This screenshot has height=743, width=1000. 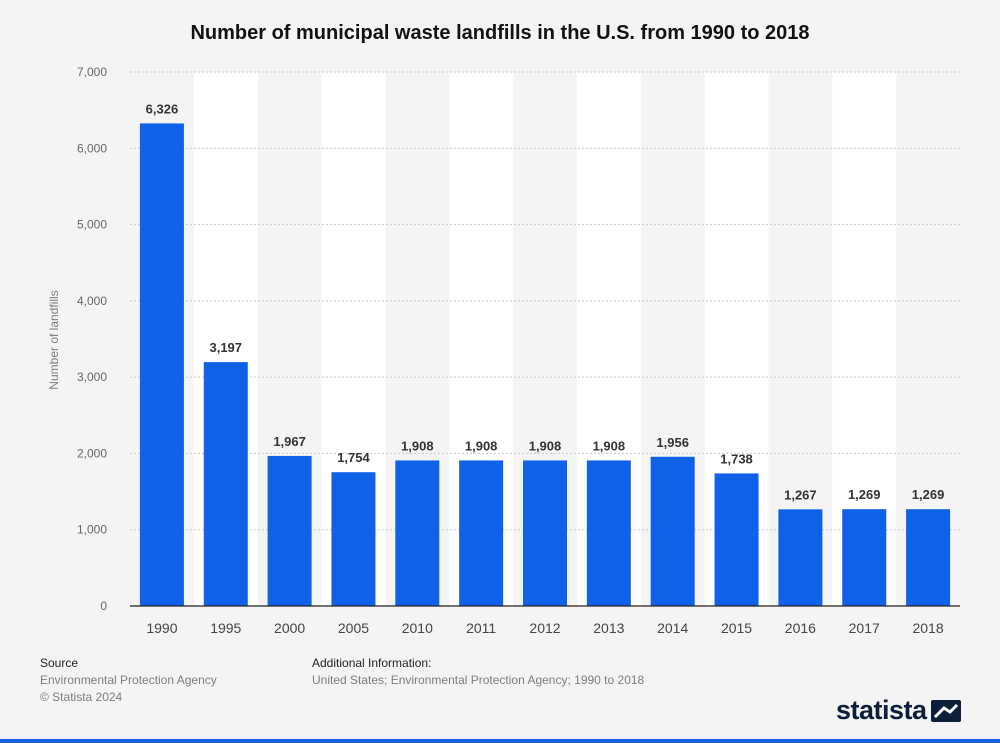 I want to click on bar-2011, so click(x=481, y=533).